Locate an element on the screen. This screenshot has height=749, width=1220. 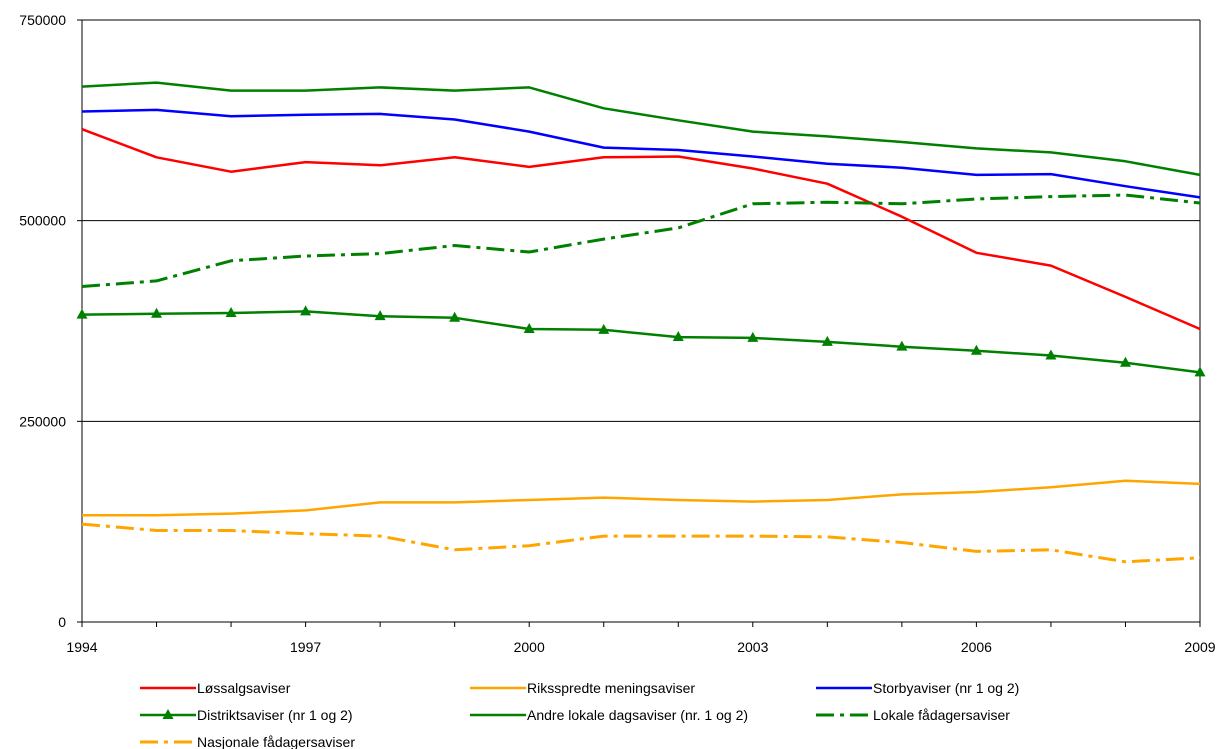
legend-item-4: Andre lokale dagsaviser (nr. 1 og 2) is located at coordinates (609, 715).